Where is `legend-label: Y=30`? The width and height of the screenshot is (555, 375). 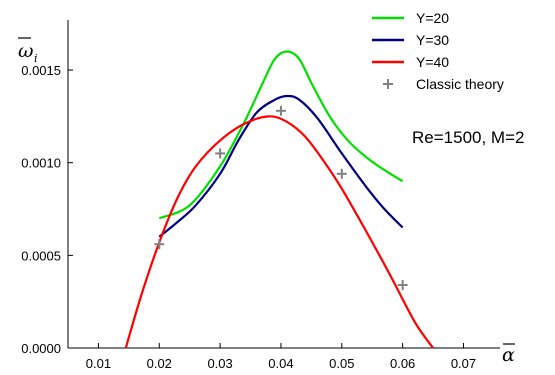 legend-label: Y=30 is located at coordinates (432, 40).